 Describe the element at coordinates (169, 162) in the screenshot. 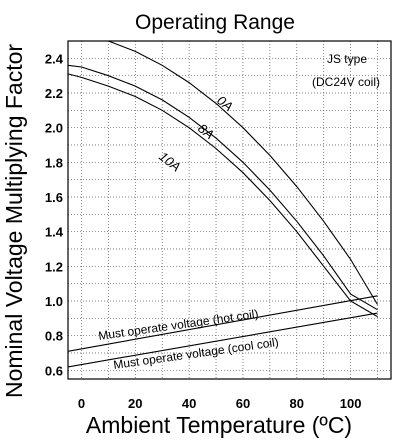

I see `series-label-10a: 10A` at that location.